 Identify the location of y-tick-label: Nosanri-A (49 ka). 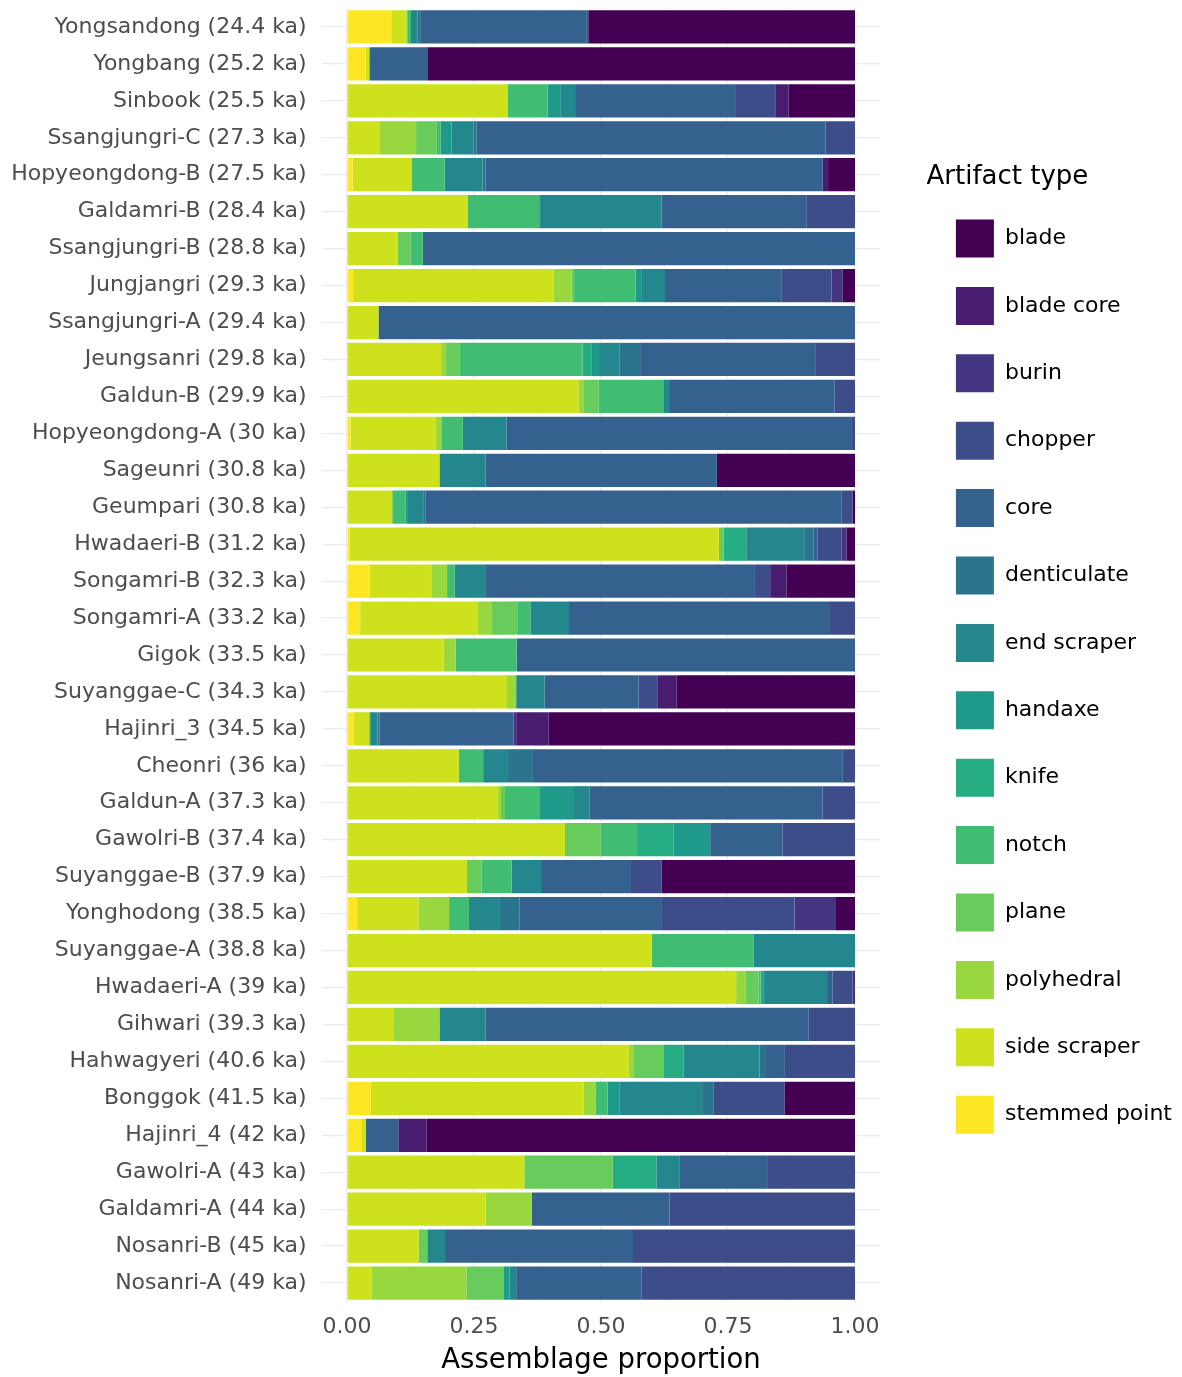
(211, 1281).